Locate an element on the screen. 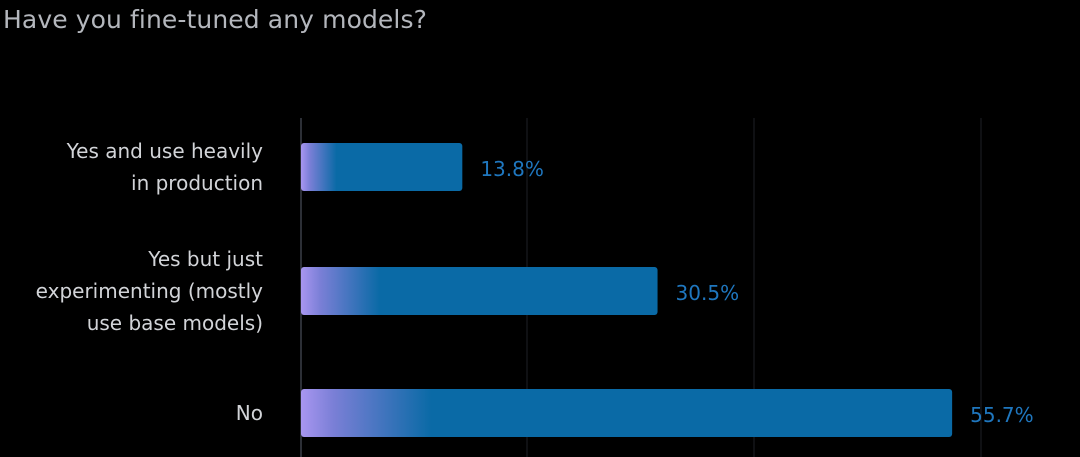 The image size is (1080, 457). chart-title: Have you fine-tuned any models? is located at coordinates (215, 19).